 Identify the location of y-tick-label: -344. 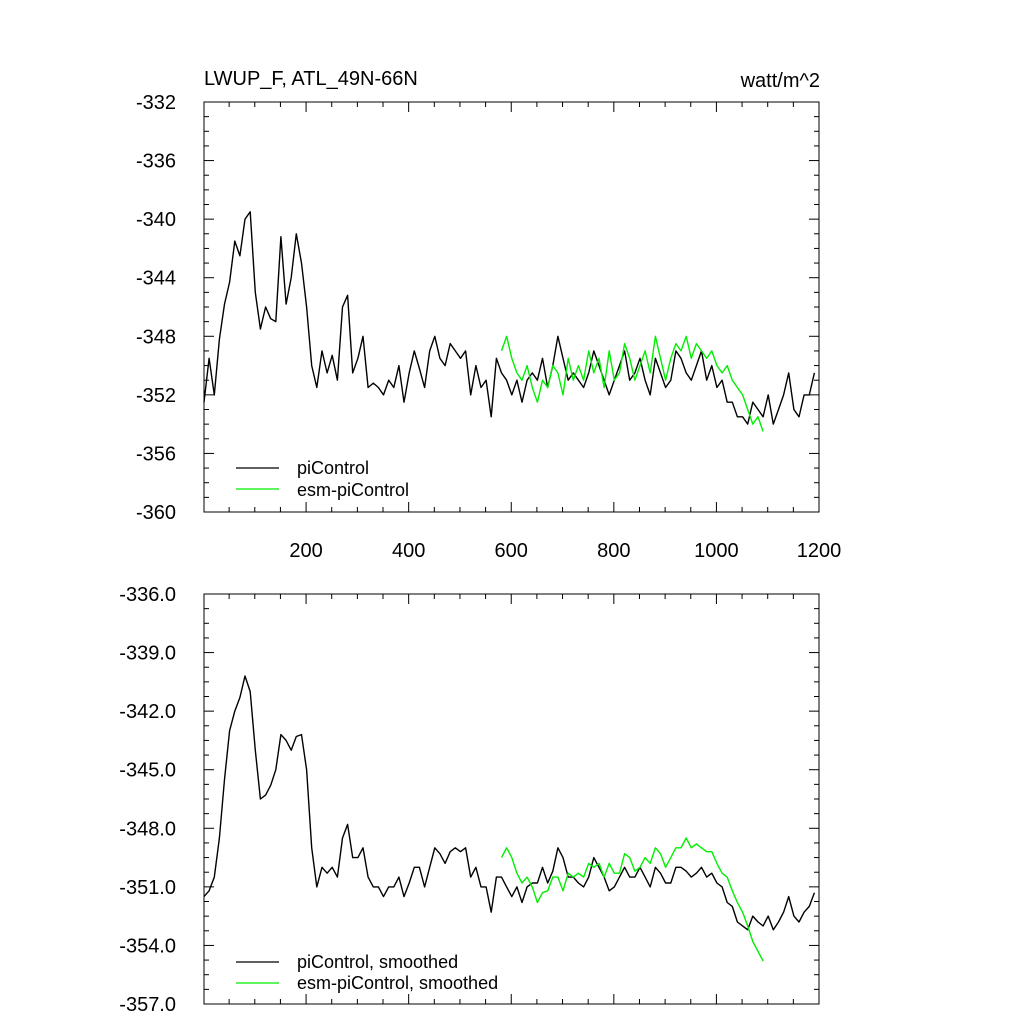
(156, 279).